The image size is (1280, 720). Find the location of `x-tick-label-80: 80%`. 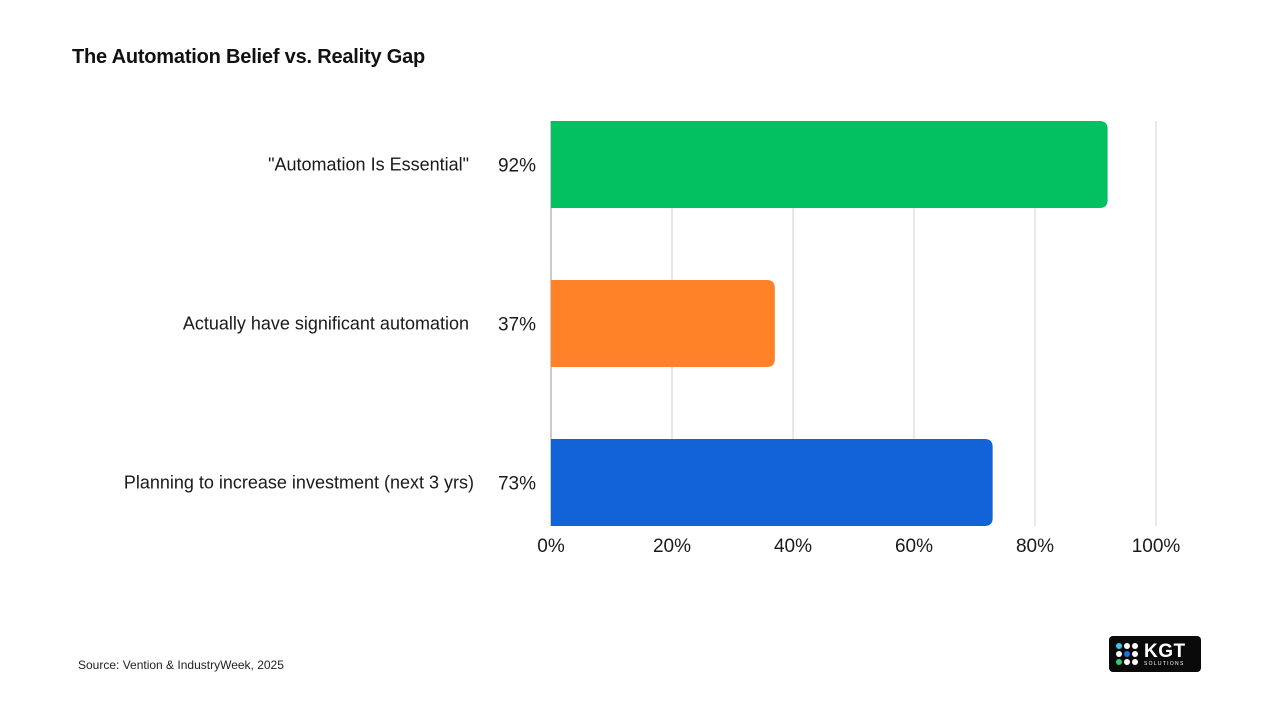

x-tick-label-80: 80% is located at coordinates (1035, 546).